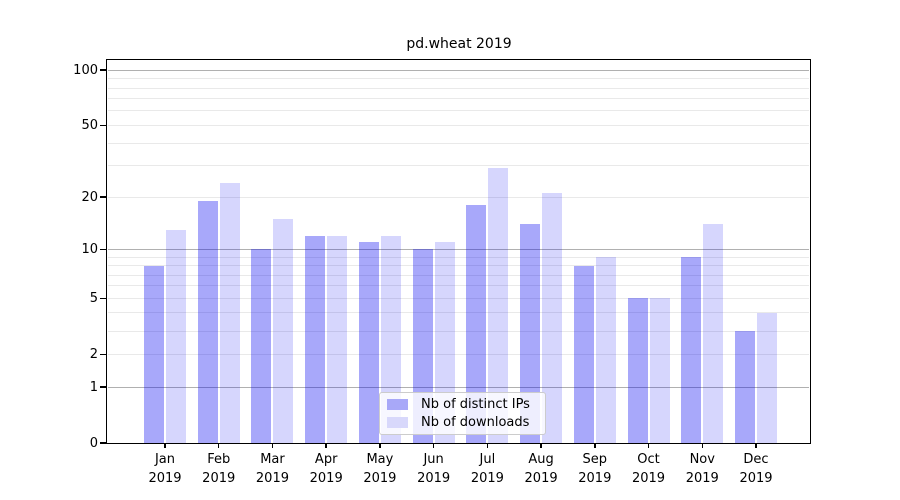 The image size is (900, 500). I want to click on x-tick-label: Jan 2019, so click(165, 469).